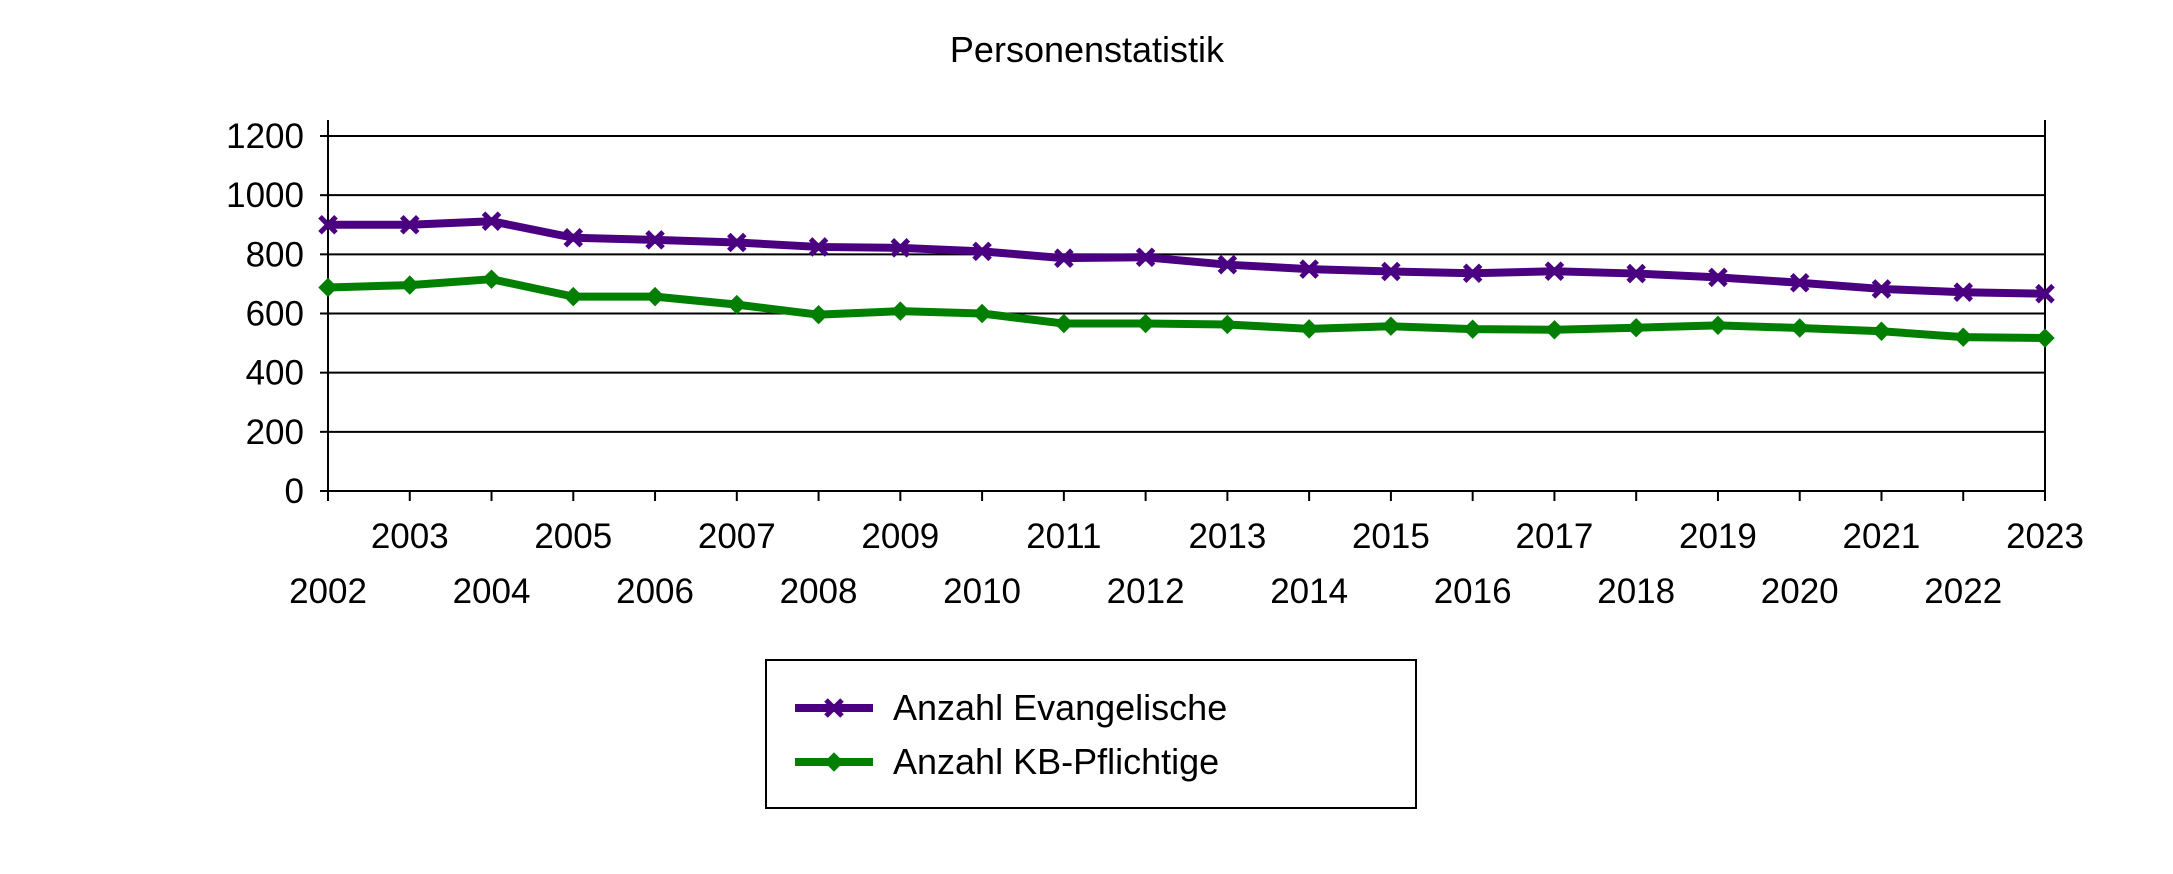 Image resolution: width=2173 pixels, height=874 pixels. Describe the element at coordinates (265, 195) in the screenshot. I see `y-tick-label: 1000` at that location.